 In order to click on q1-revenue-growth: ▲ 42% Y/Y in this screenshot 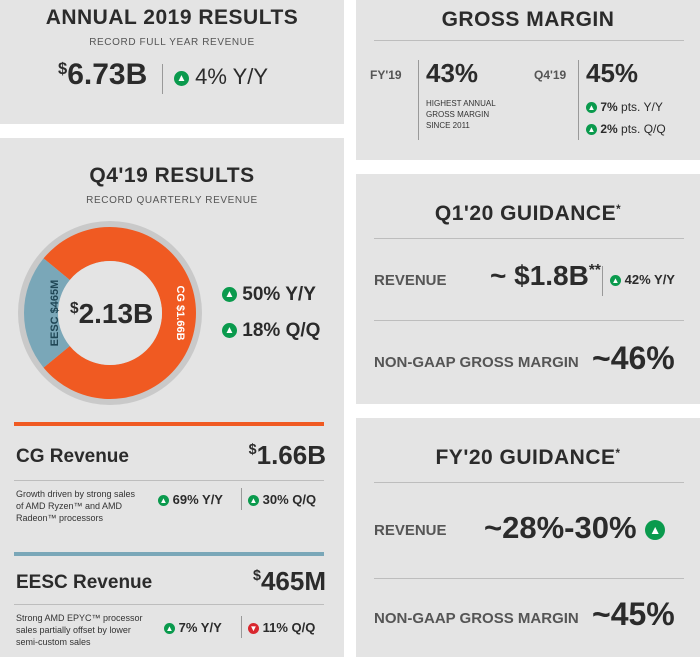, I will do `click(642, 279)`.